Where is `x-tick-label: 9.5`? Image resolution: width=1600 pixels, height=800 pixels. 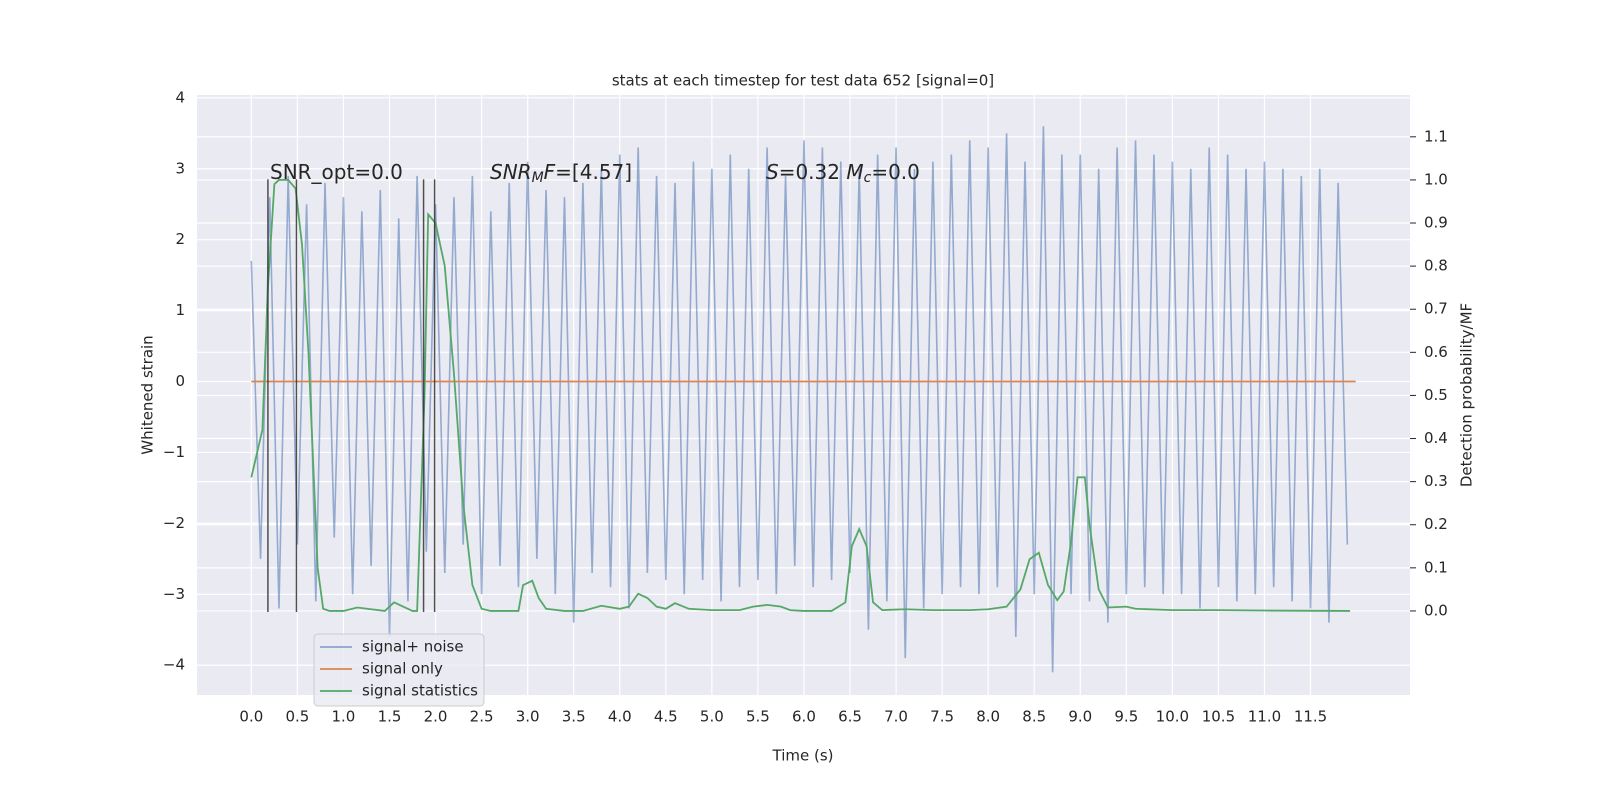
x-tick-label: 9.5 is located at coordinates (1126, 717).